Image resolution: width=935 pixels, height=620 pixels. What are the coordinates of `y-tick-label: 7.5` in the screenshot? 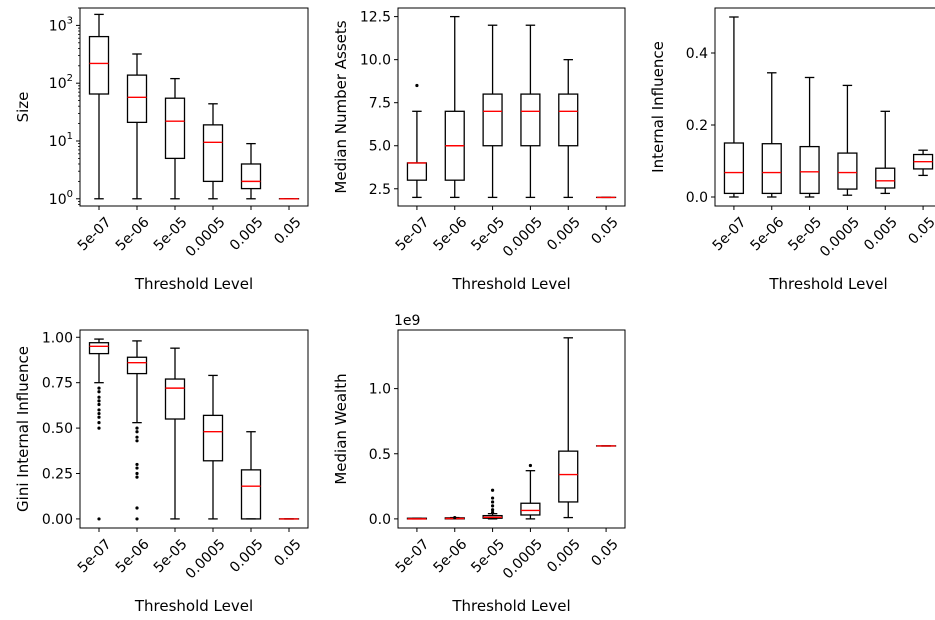 It's located at (380, 104).